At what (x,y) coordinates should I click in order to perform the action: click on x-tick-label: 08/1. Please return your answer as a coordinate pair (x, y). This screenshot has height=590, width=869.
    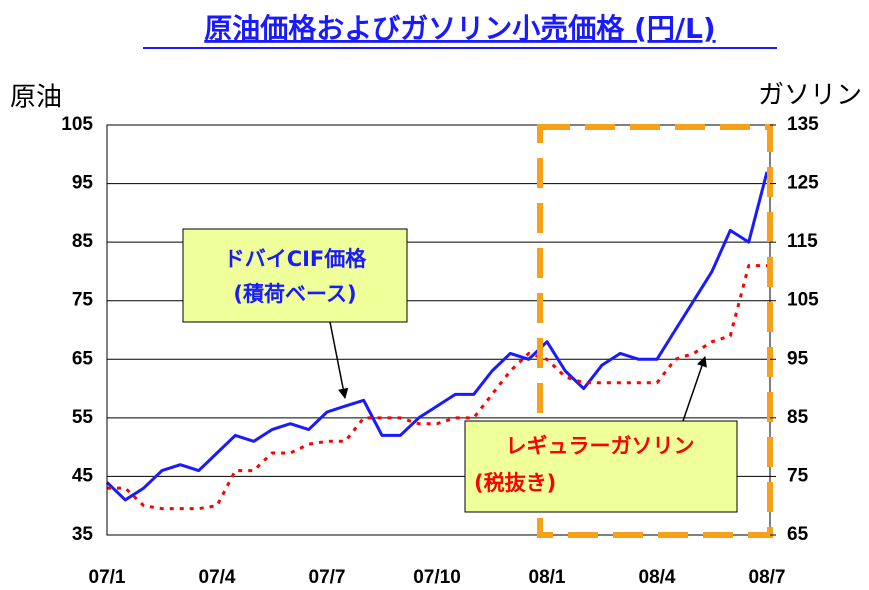
    Looking at the image, I should click on (547, 577).